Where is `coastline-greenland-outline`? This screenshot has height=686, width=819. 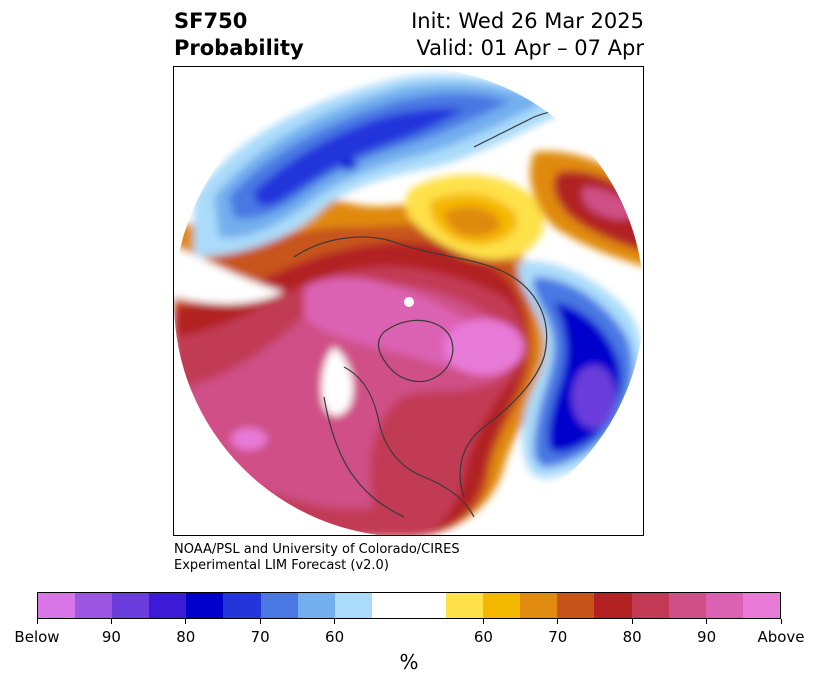
coastline-greenland-outline is located at coordinates (415, 350).